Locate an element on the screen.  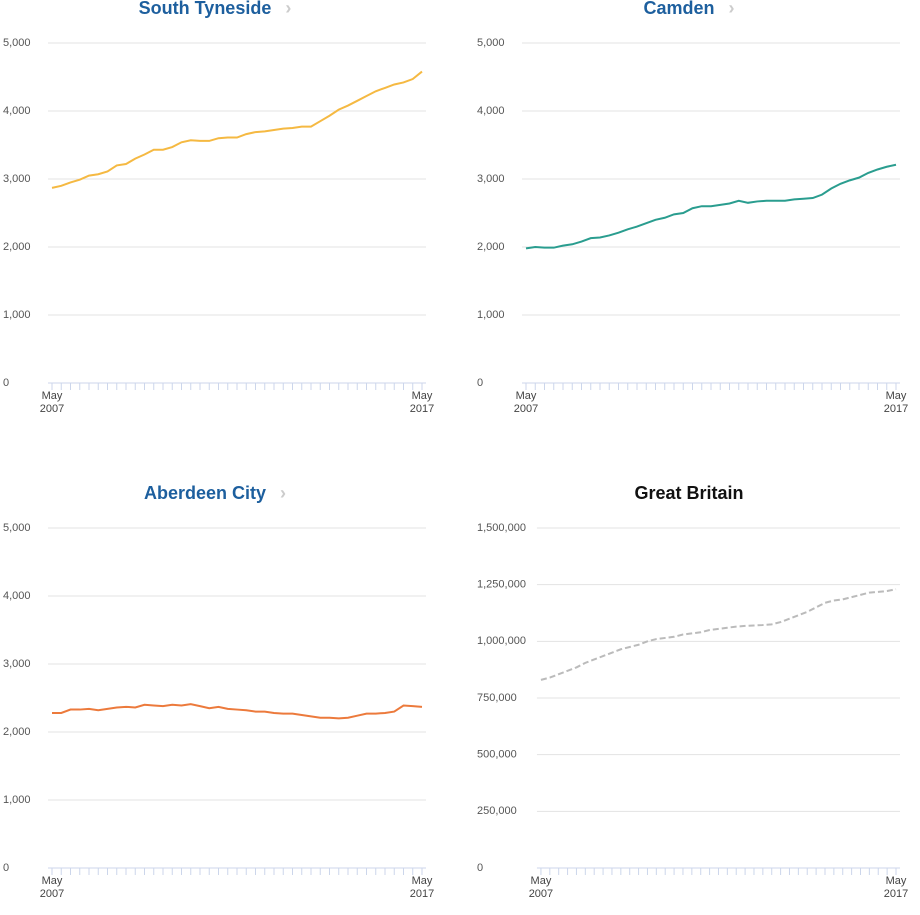
panel-title-row: Great Britain is located at coordinates (689, 493).